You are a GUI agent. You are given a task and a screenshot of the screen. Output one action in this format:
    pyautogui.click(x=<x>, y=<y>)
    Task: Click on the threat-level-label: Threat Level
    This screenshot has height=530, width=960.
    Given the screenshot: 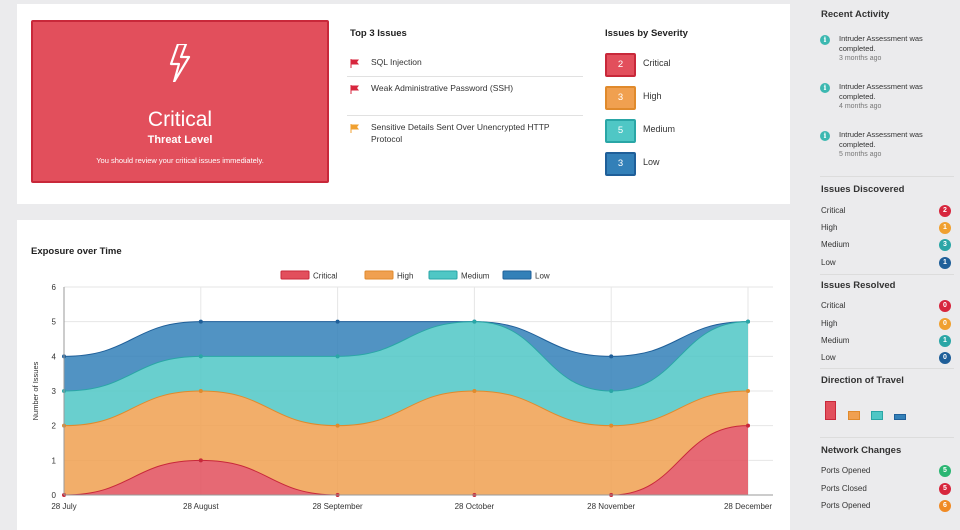 What is the action you would take?
    pyautogui.click(x=180, y=140)
    